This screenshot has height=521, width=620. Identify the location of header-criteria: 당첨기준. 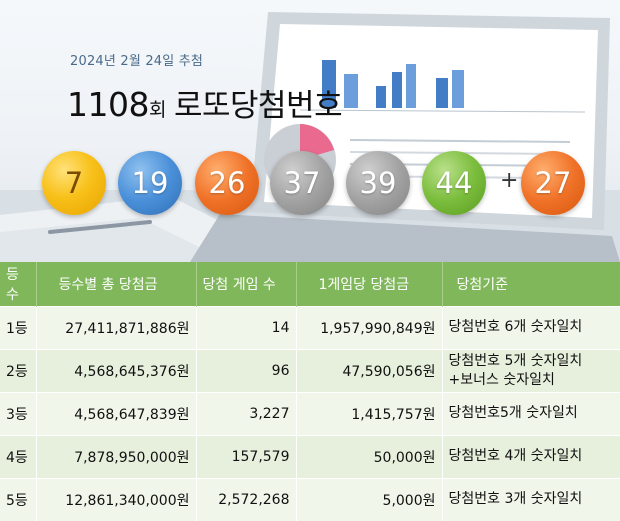
(482, 284).